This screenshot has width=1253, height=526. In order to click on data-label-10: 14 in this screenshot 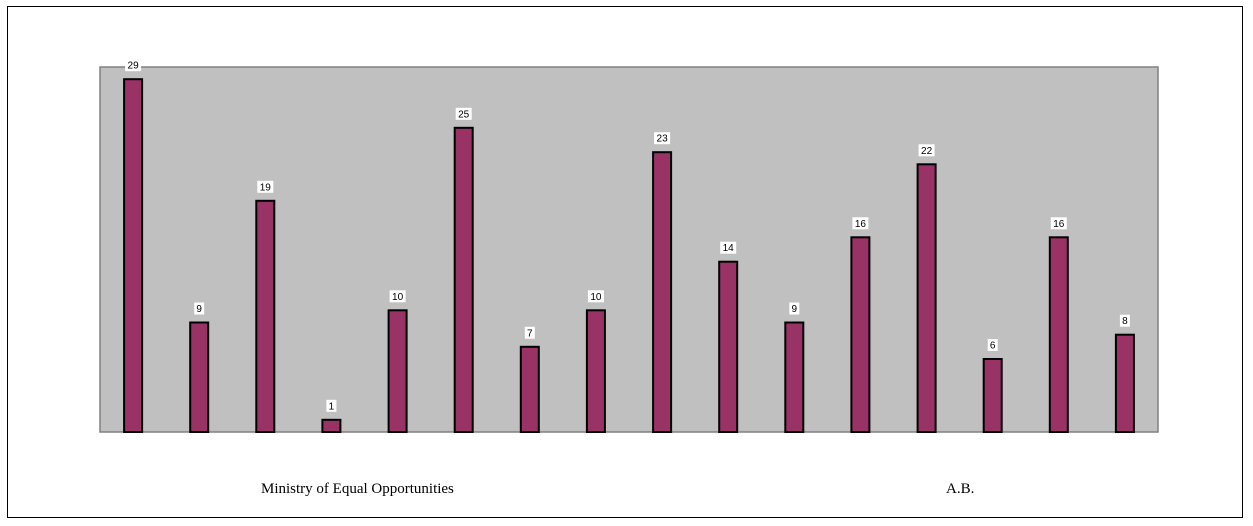, I will do `click(728, 247)`.